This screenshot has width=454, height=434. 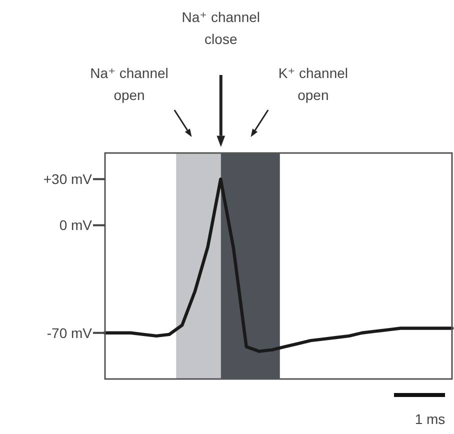 I want to click on y-tick-label: -70 mV, so click(x=69, y=332).